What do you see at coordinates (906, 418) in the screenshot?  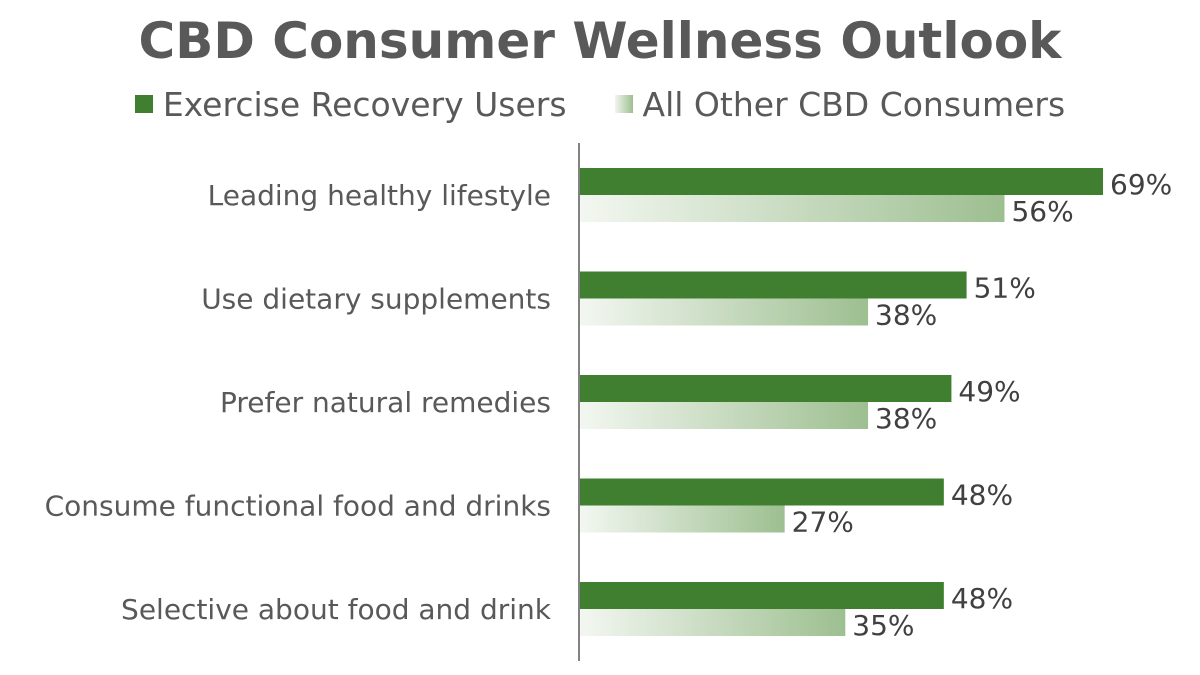 I see `value-label-all-other-cbd-consumers-prefer-natural-remedies: 38%` at bounding box center [906, 418].